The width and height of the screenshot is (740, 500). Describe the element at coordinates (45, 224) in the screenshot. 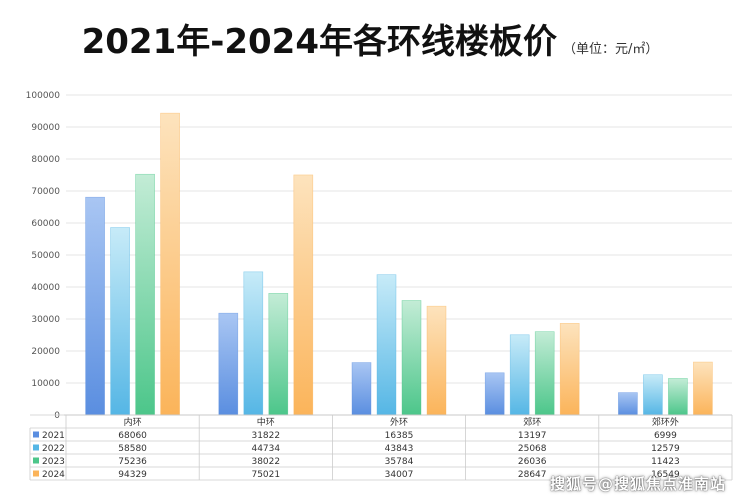

I see `y-tick-label: 60000` at that location.